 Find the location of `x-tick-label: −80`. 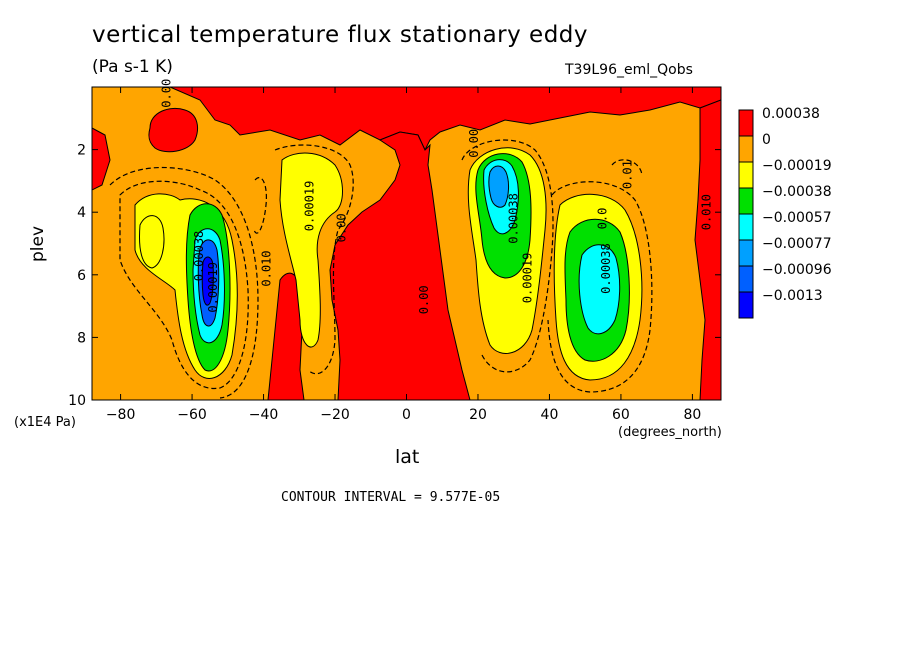

x-tick-label: −80 is located at coordinates (121, 415).